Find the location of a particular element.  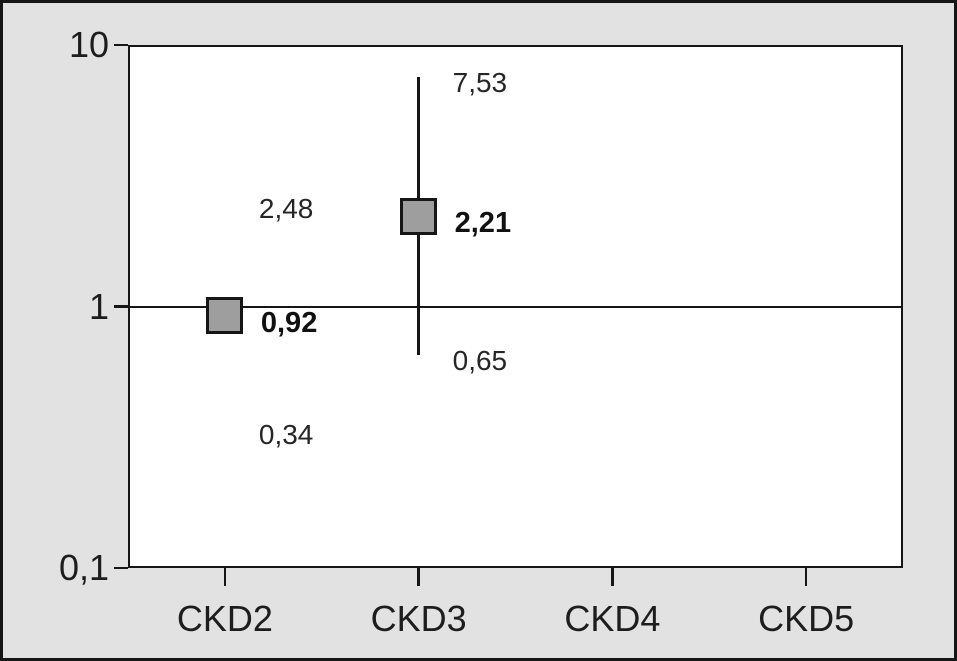

ci-upper-label-ckd2: 2,48 is located at coordinates (286, 209).